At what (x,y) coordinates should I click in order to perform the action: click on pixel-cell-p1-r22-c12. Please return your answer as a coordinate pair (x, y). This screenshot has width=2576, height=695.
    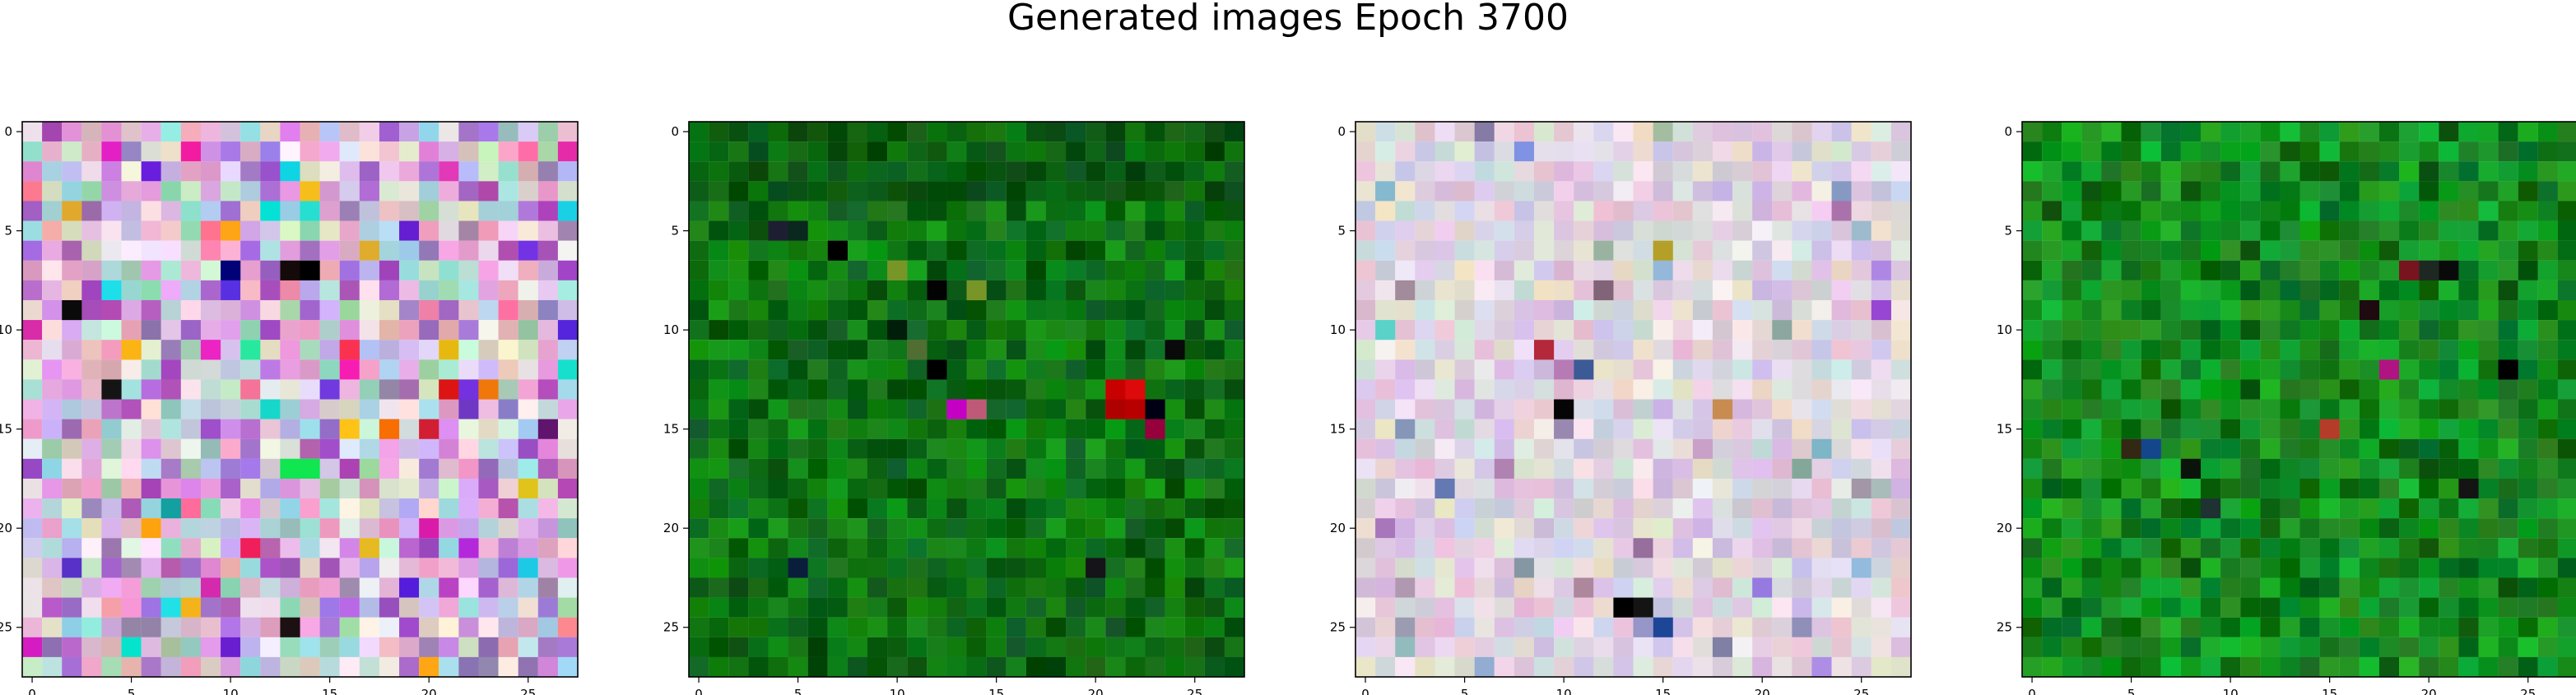
    Looking at the image, I should click on (270, 568).